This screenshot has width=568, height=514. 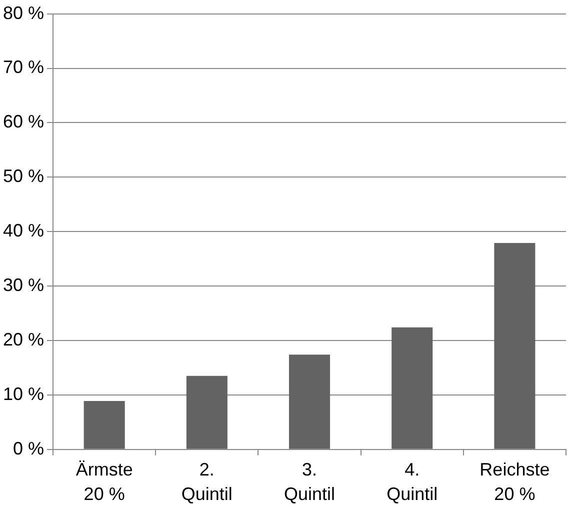 What do you see at coordinates (23, 285) in the screenshot?
I see `y-tick-label: 30 %` at bounding box center [23, 285].